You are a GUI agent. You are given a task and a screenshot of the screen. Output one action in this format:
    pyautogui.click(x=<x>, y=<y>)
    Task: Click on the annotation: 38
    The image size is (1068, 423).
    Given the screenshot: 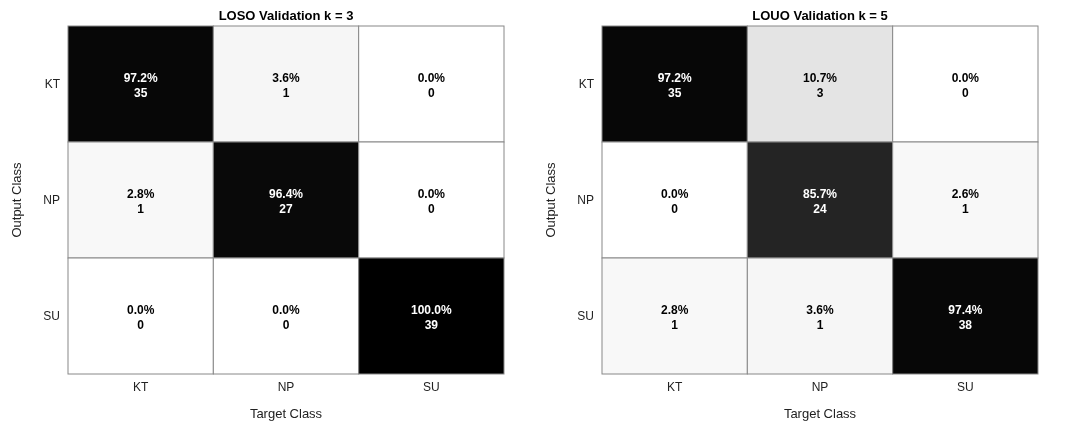 What is the action you would take?
    pyautogui.click(x=965, y=325)
    